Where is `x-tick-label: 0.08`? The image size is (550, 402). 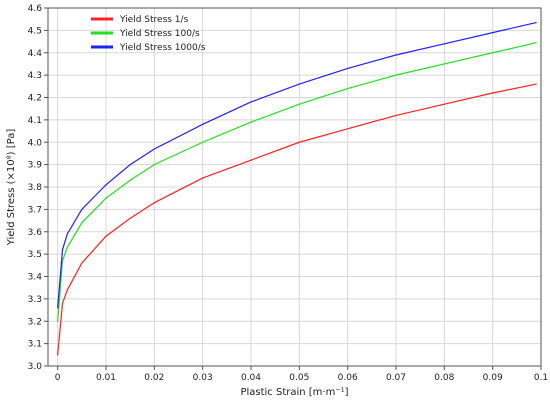 x-tick-label: 0.08 is located at coordinates (444, 378).